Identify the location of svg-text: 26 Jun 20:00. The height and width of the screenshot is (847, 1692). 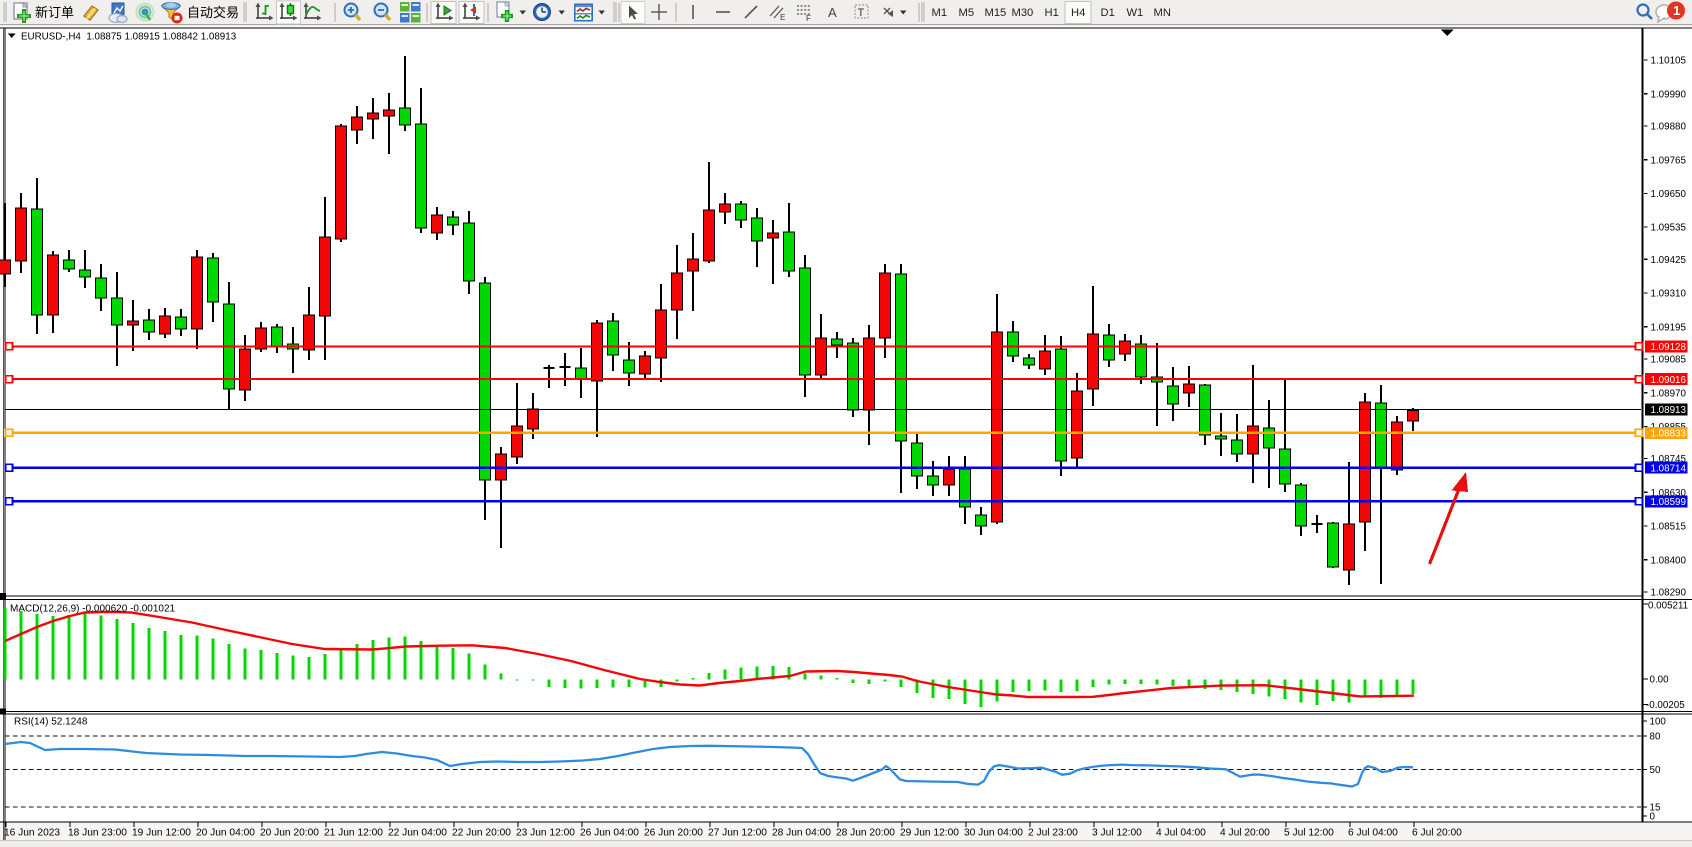
(673, 833).